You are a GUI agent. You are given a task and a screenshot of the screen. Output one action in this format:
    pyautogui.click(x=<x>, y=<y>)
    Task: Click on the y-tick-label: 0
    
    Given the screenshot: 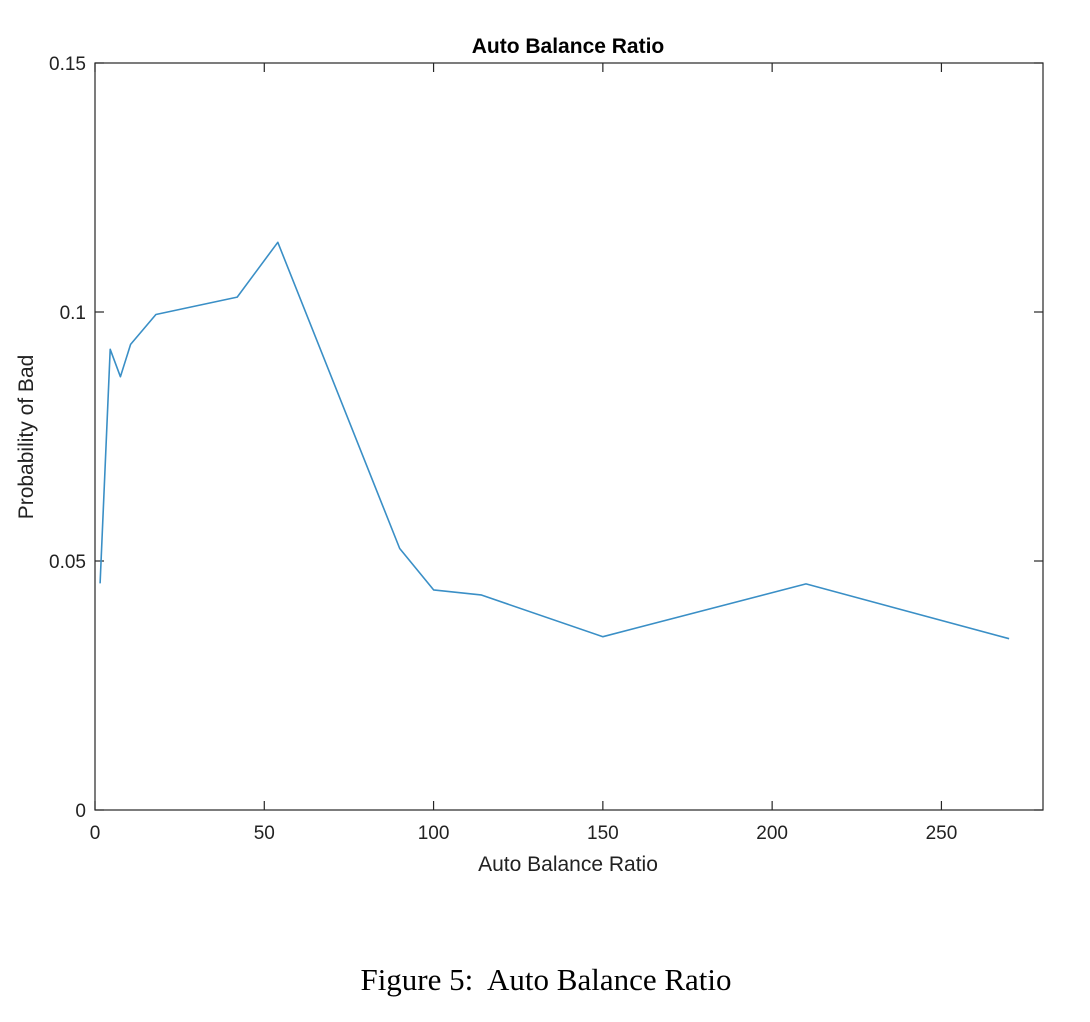 What is the action you would take?
    pyautogui.click(x=80, y=811)
    